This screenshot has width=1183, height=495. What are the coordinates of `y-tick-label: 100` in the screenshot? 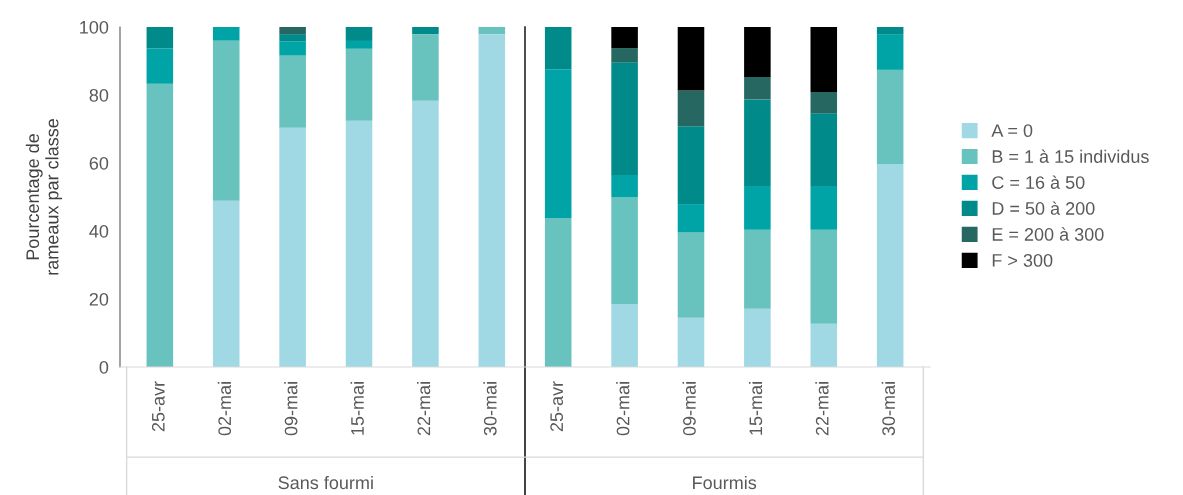 It's located at (94, 27).